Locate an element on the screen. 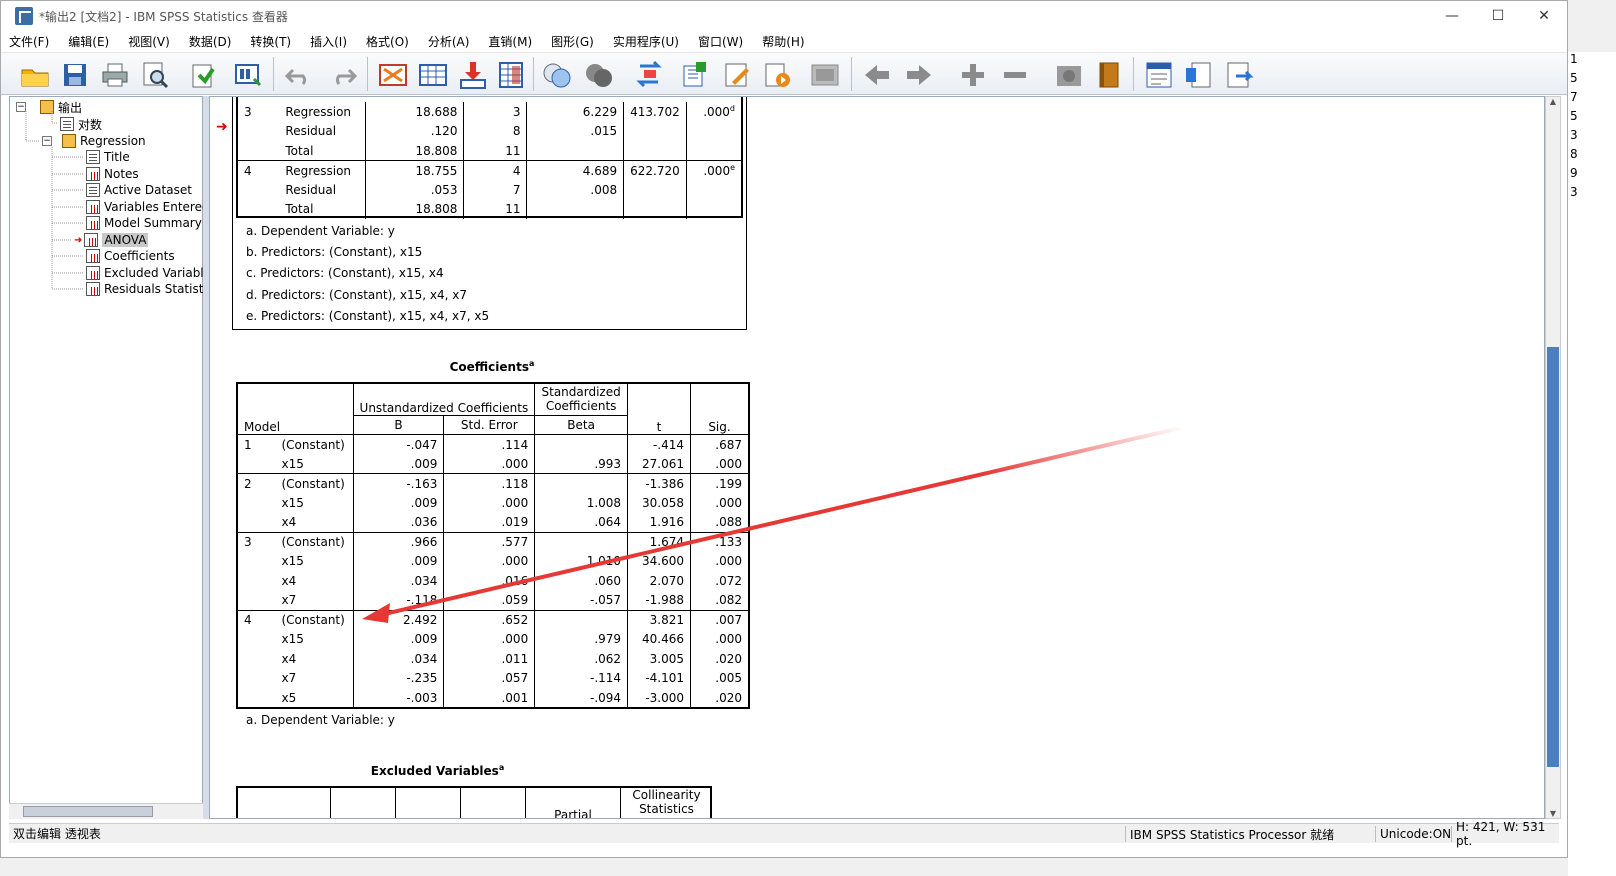 This screenshot has width=1616, height=876. coef-cell-se: .114 is located at coordinates (489, 444).